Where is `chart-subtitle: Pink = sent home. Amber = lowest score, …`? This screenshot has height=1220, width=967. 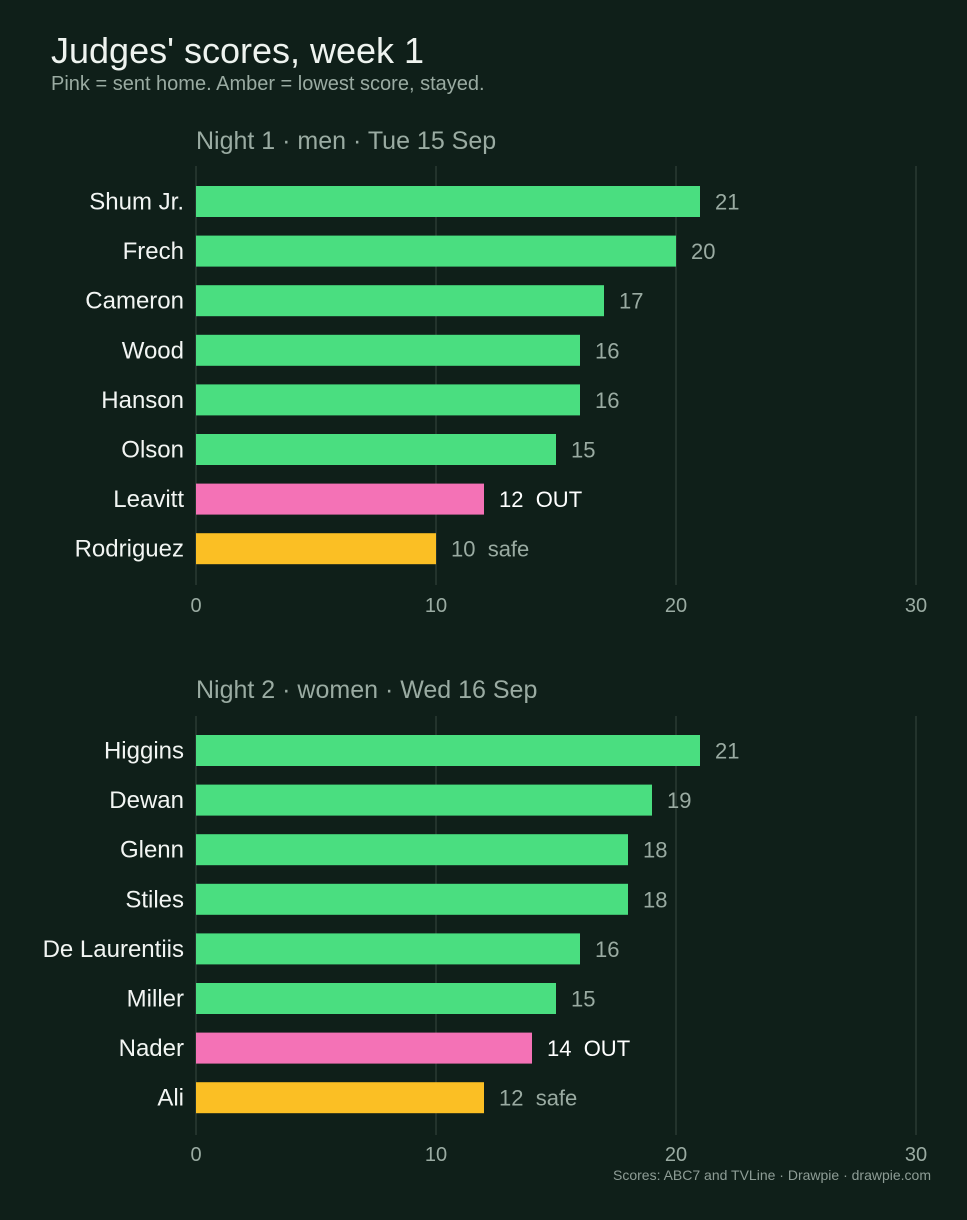
chart-subtitle: Pink = sent home. Amber = lowest score, … is located at coordinates (268, 84).